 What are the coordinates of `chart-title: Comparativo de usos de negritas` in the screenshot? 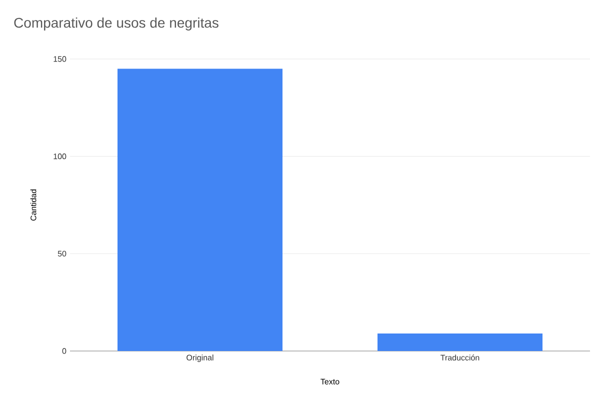 It's located at (116, 24).